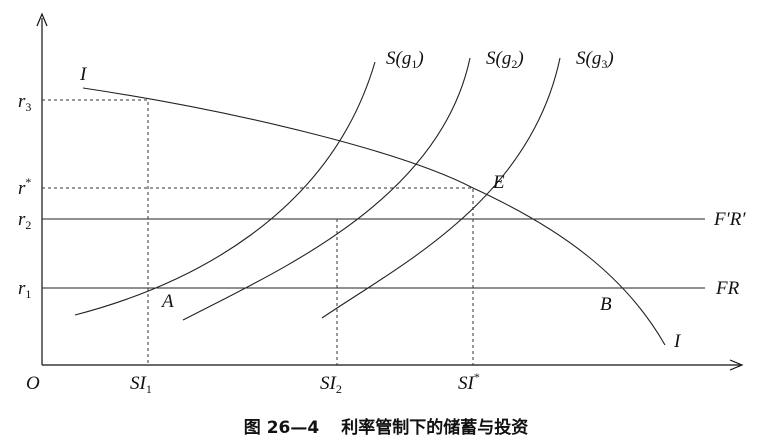 This screenshot has height=448, width=772. I want to click on label-main: E, so click(498, 182).